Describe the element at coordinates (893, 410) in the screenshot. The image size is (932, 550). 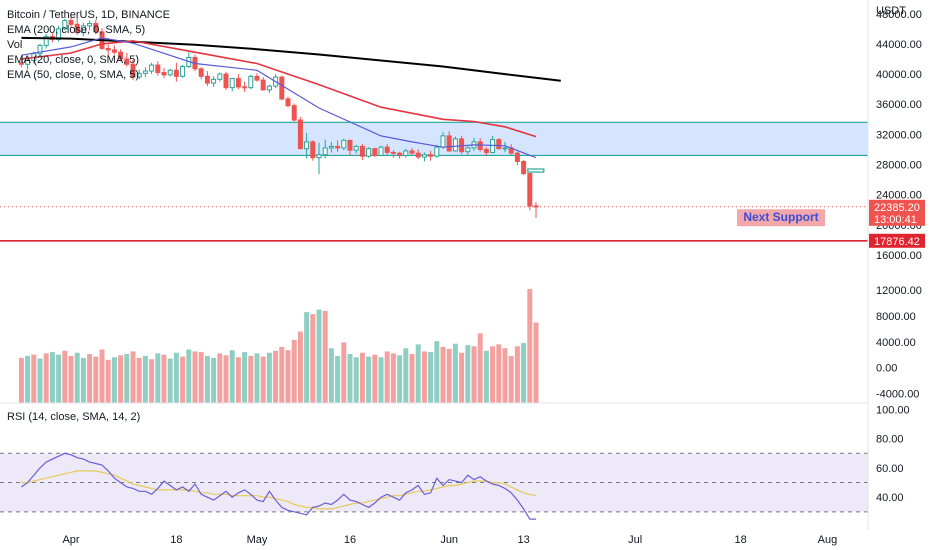
I see `rsi-tick-label: 100.00` at that location.